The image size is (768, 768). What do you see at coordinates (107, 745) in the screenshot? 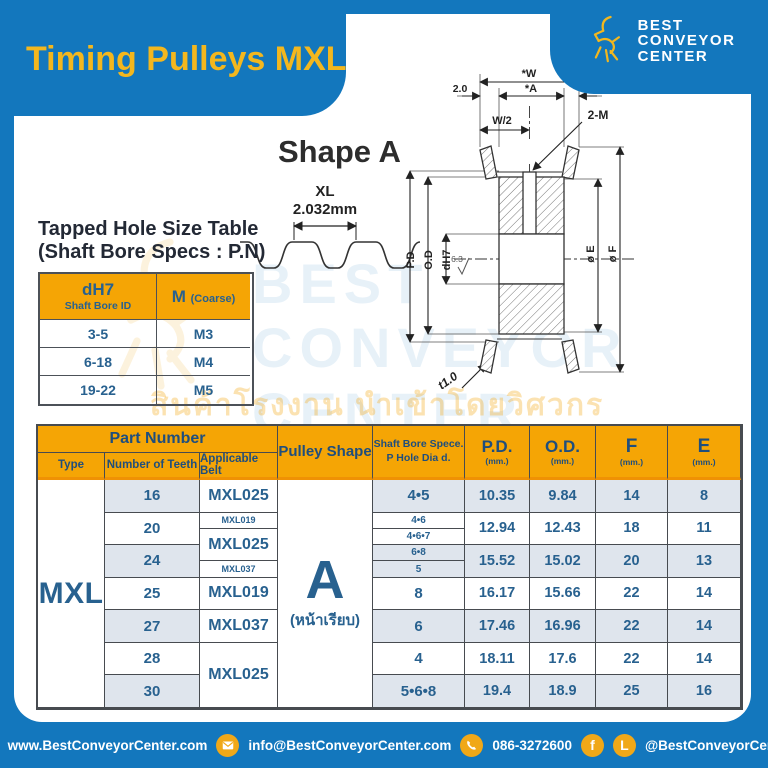
I see `footer-website: www.BestConveyorCenter.com` at bounding box center [107, 745].